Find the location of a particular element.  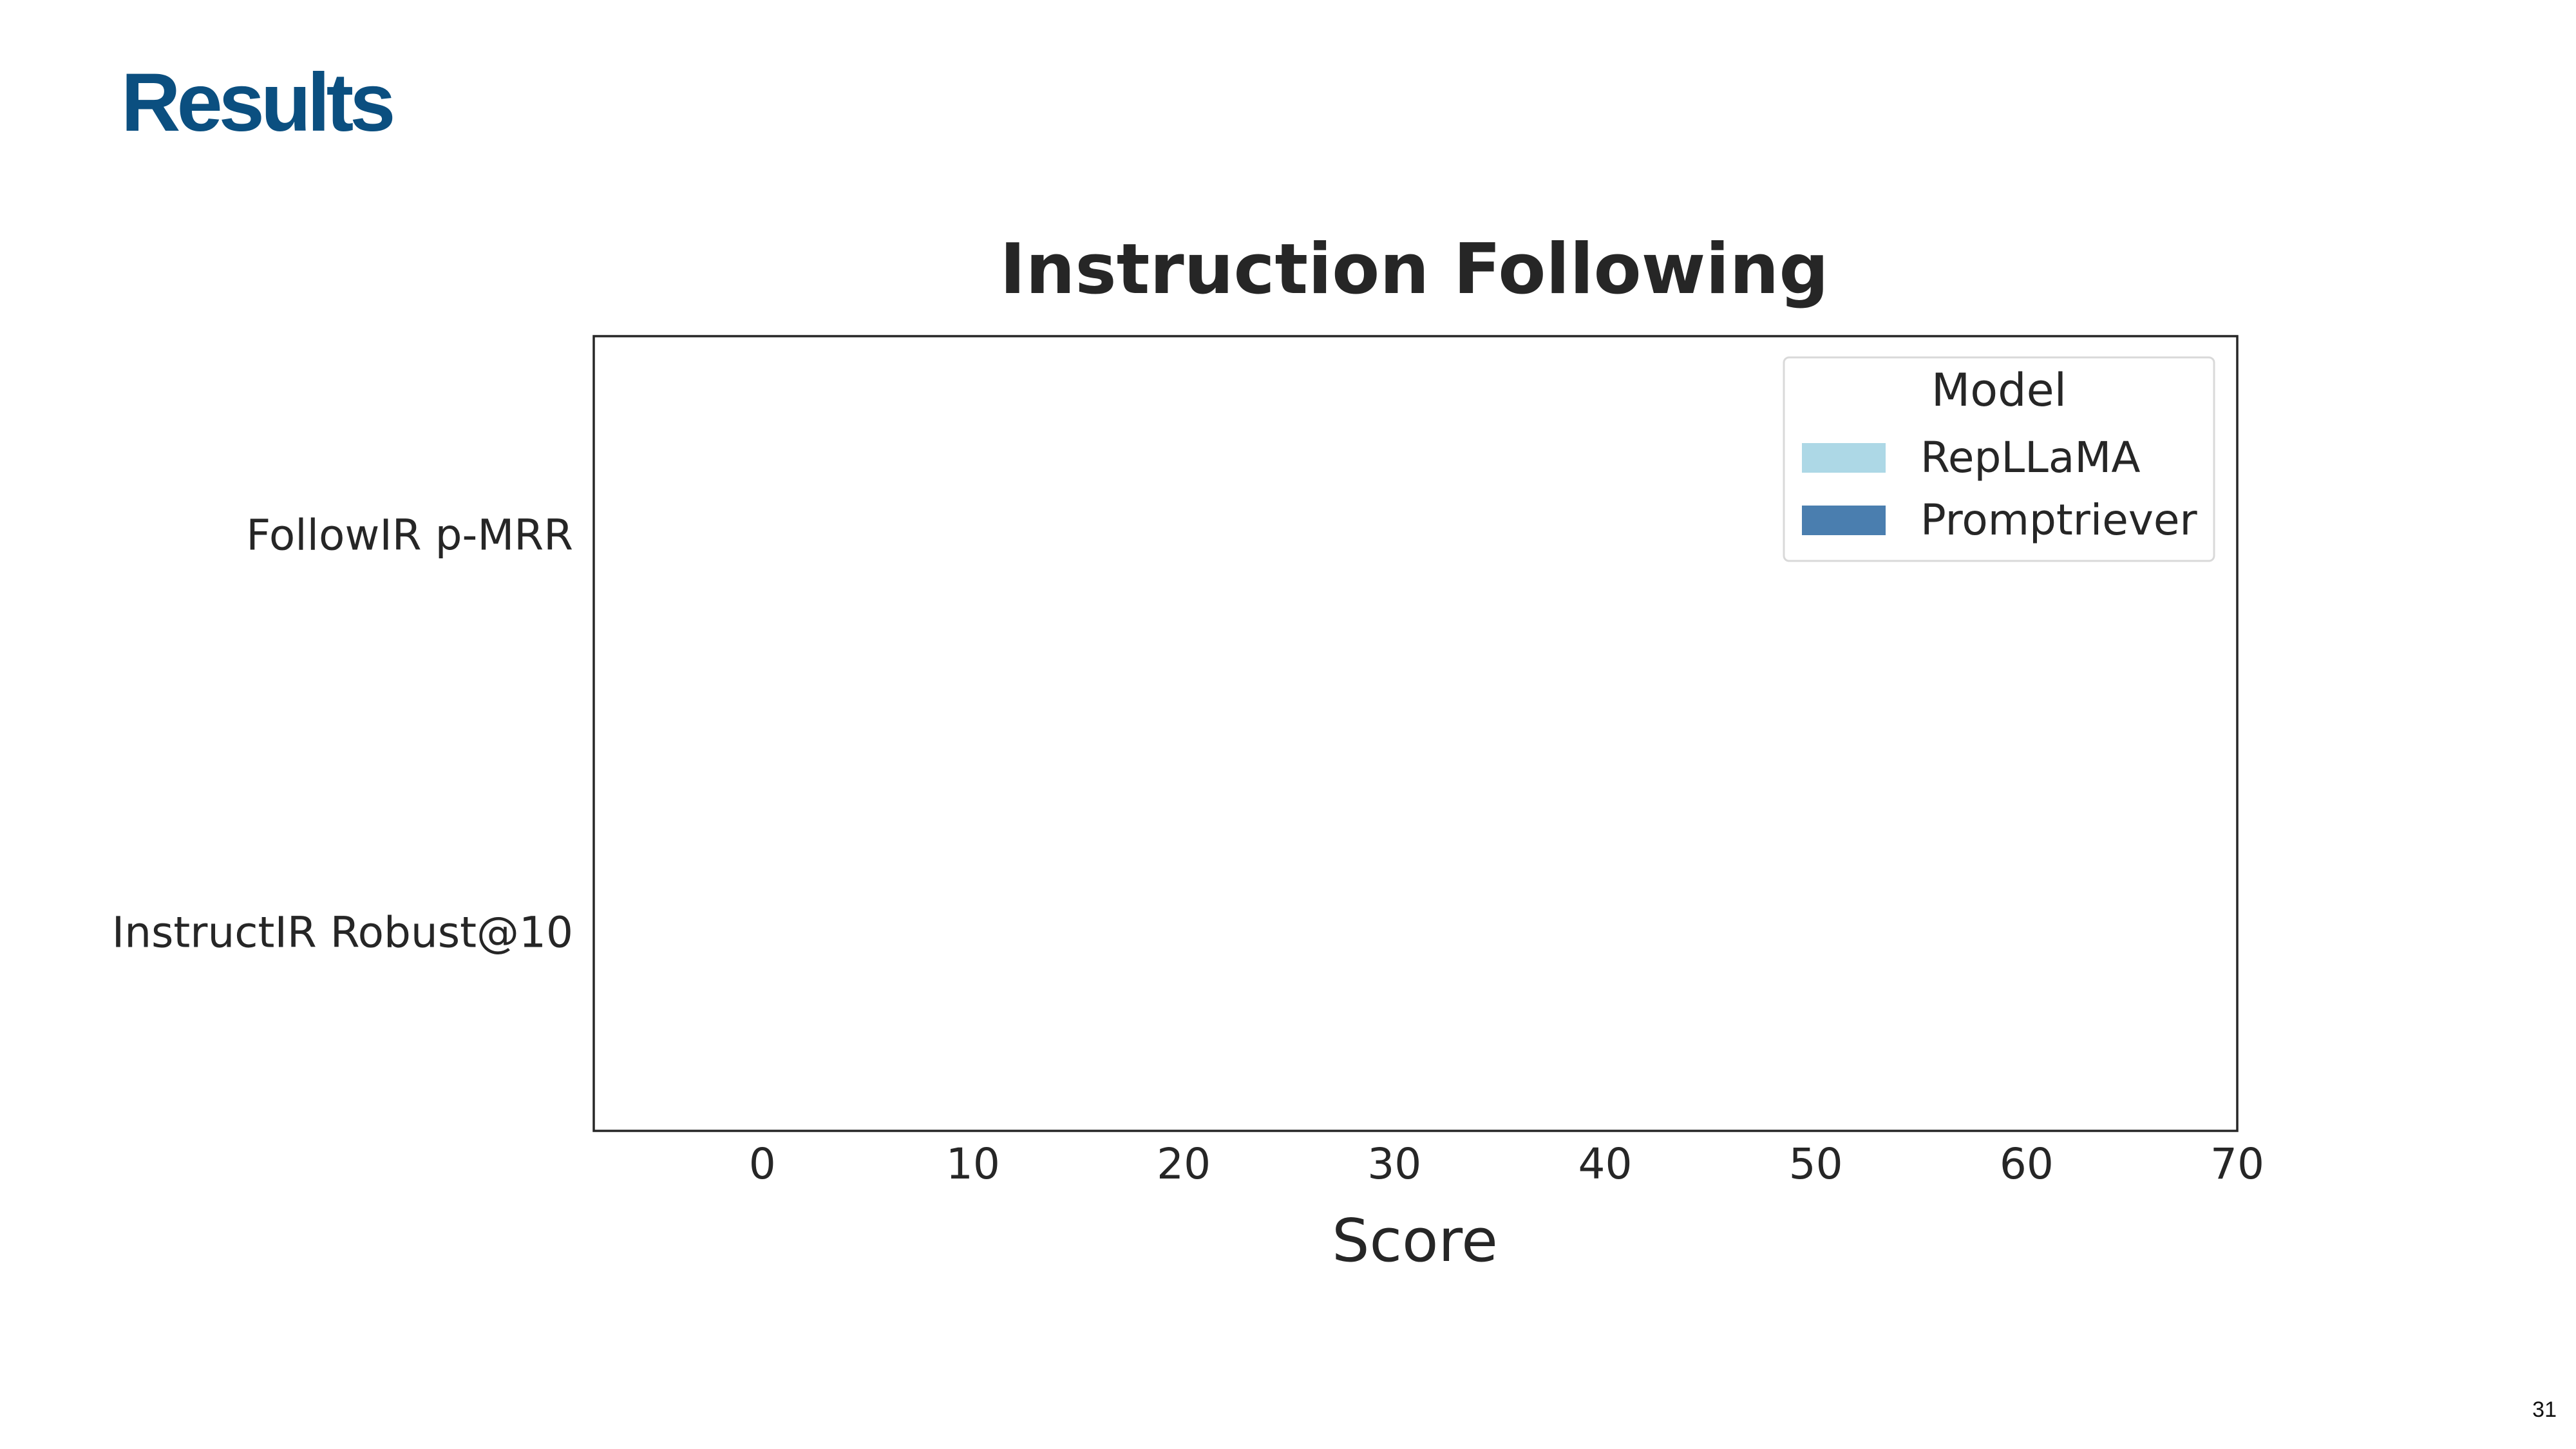

legend-box is located at coordinates (1999, 459).